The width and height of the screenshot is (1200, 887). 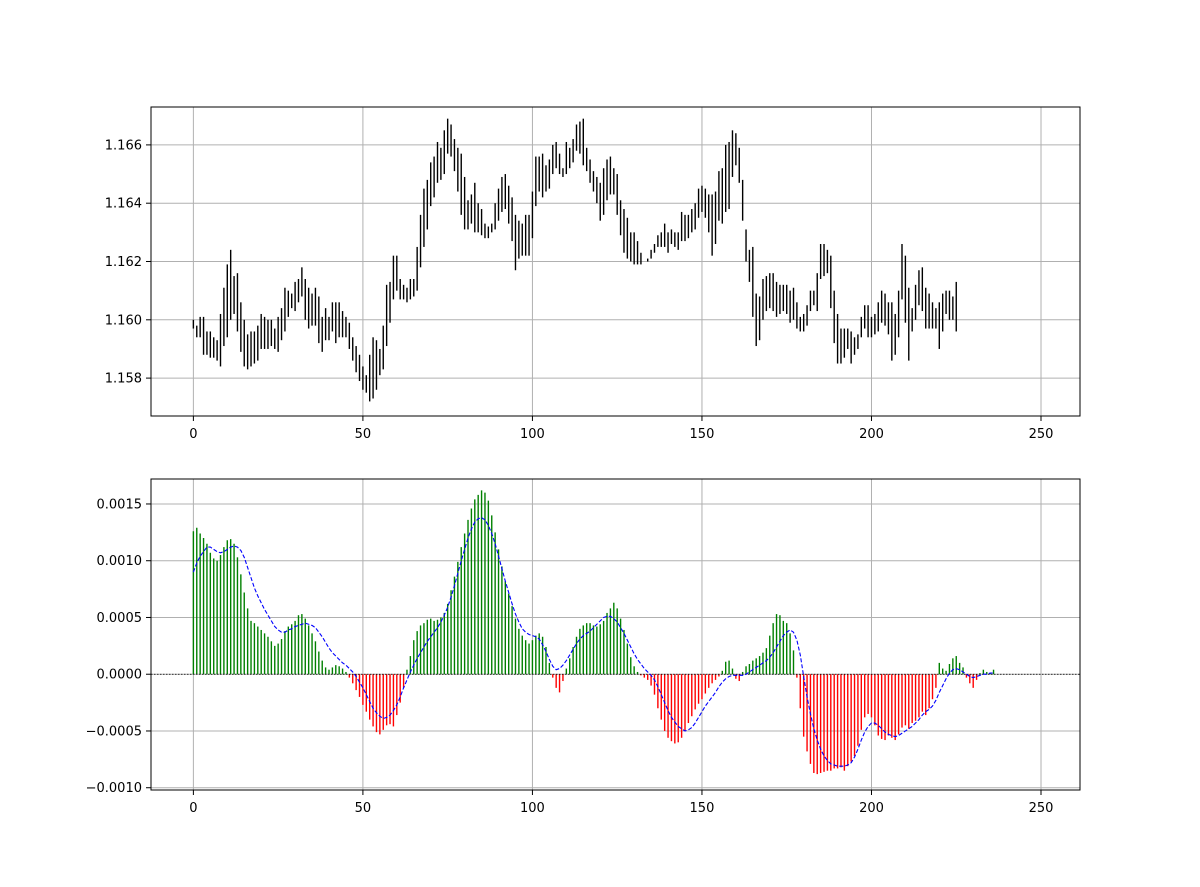 What do you see at coordinates (120, 561) in the screenshot?
I see `y-tick-label: 0.0010` at bounding box center [120, 561].